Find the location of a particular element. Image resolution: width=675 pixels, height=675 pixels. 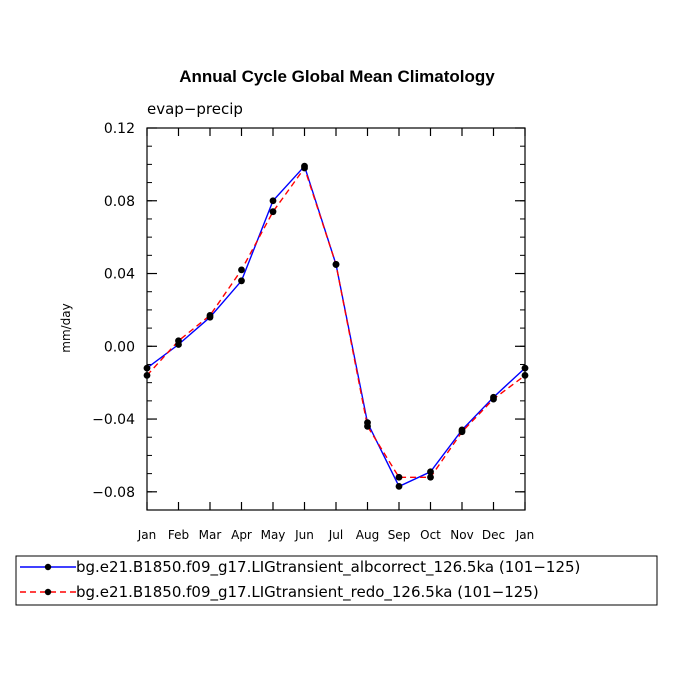

x-tick-label: Sep is located at coordinates (399, 535).